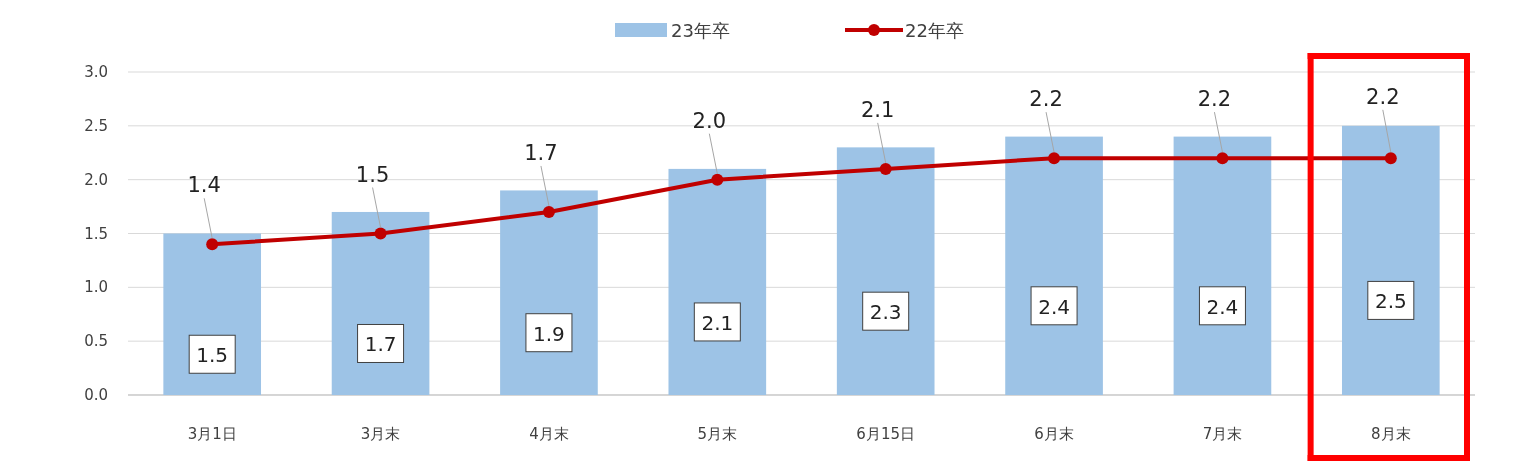  Describe the element at coordinates (96, 233) in the screenshot. I see `y-tick-label: 1.5` at that location.